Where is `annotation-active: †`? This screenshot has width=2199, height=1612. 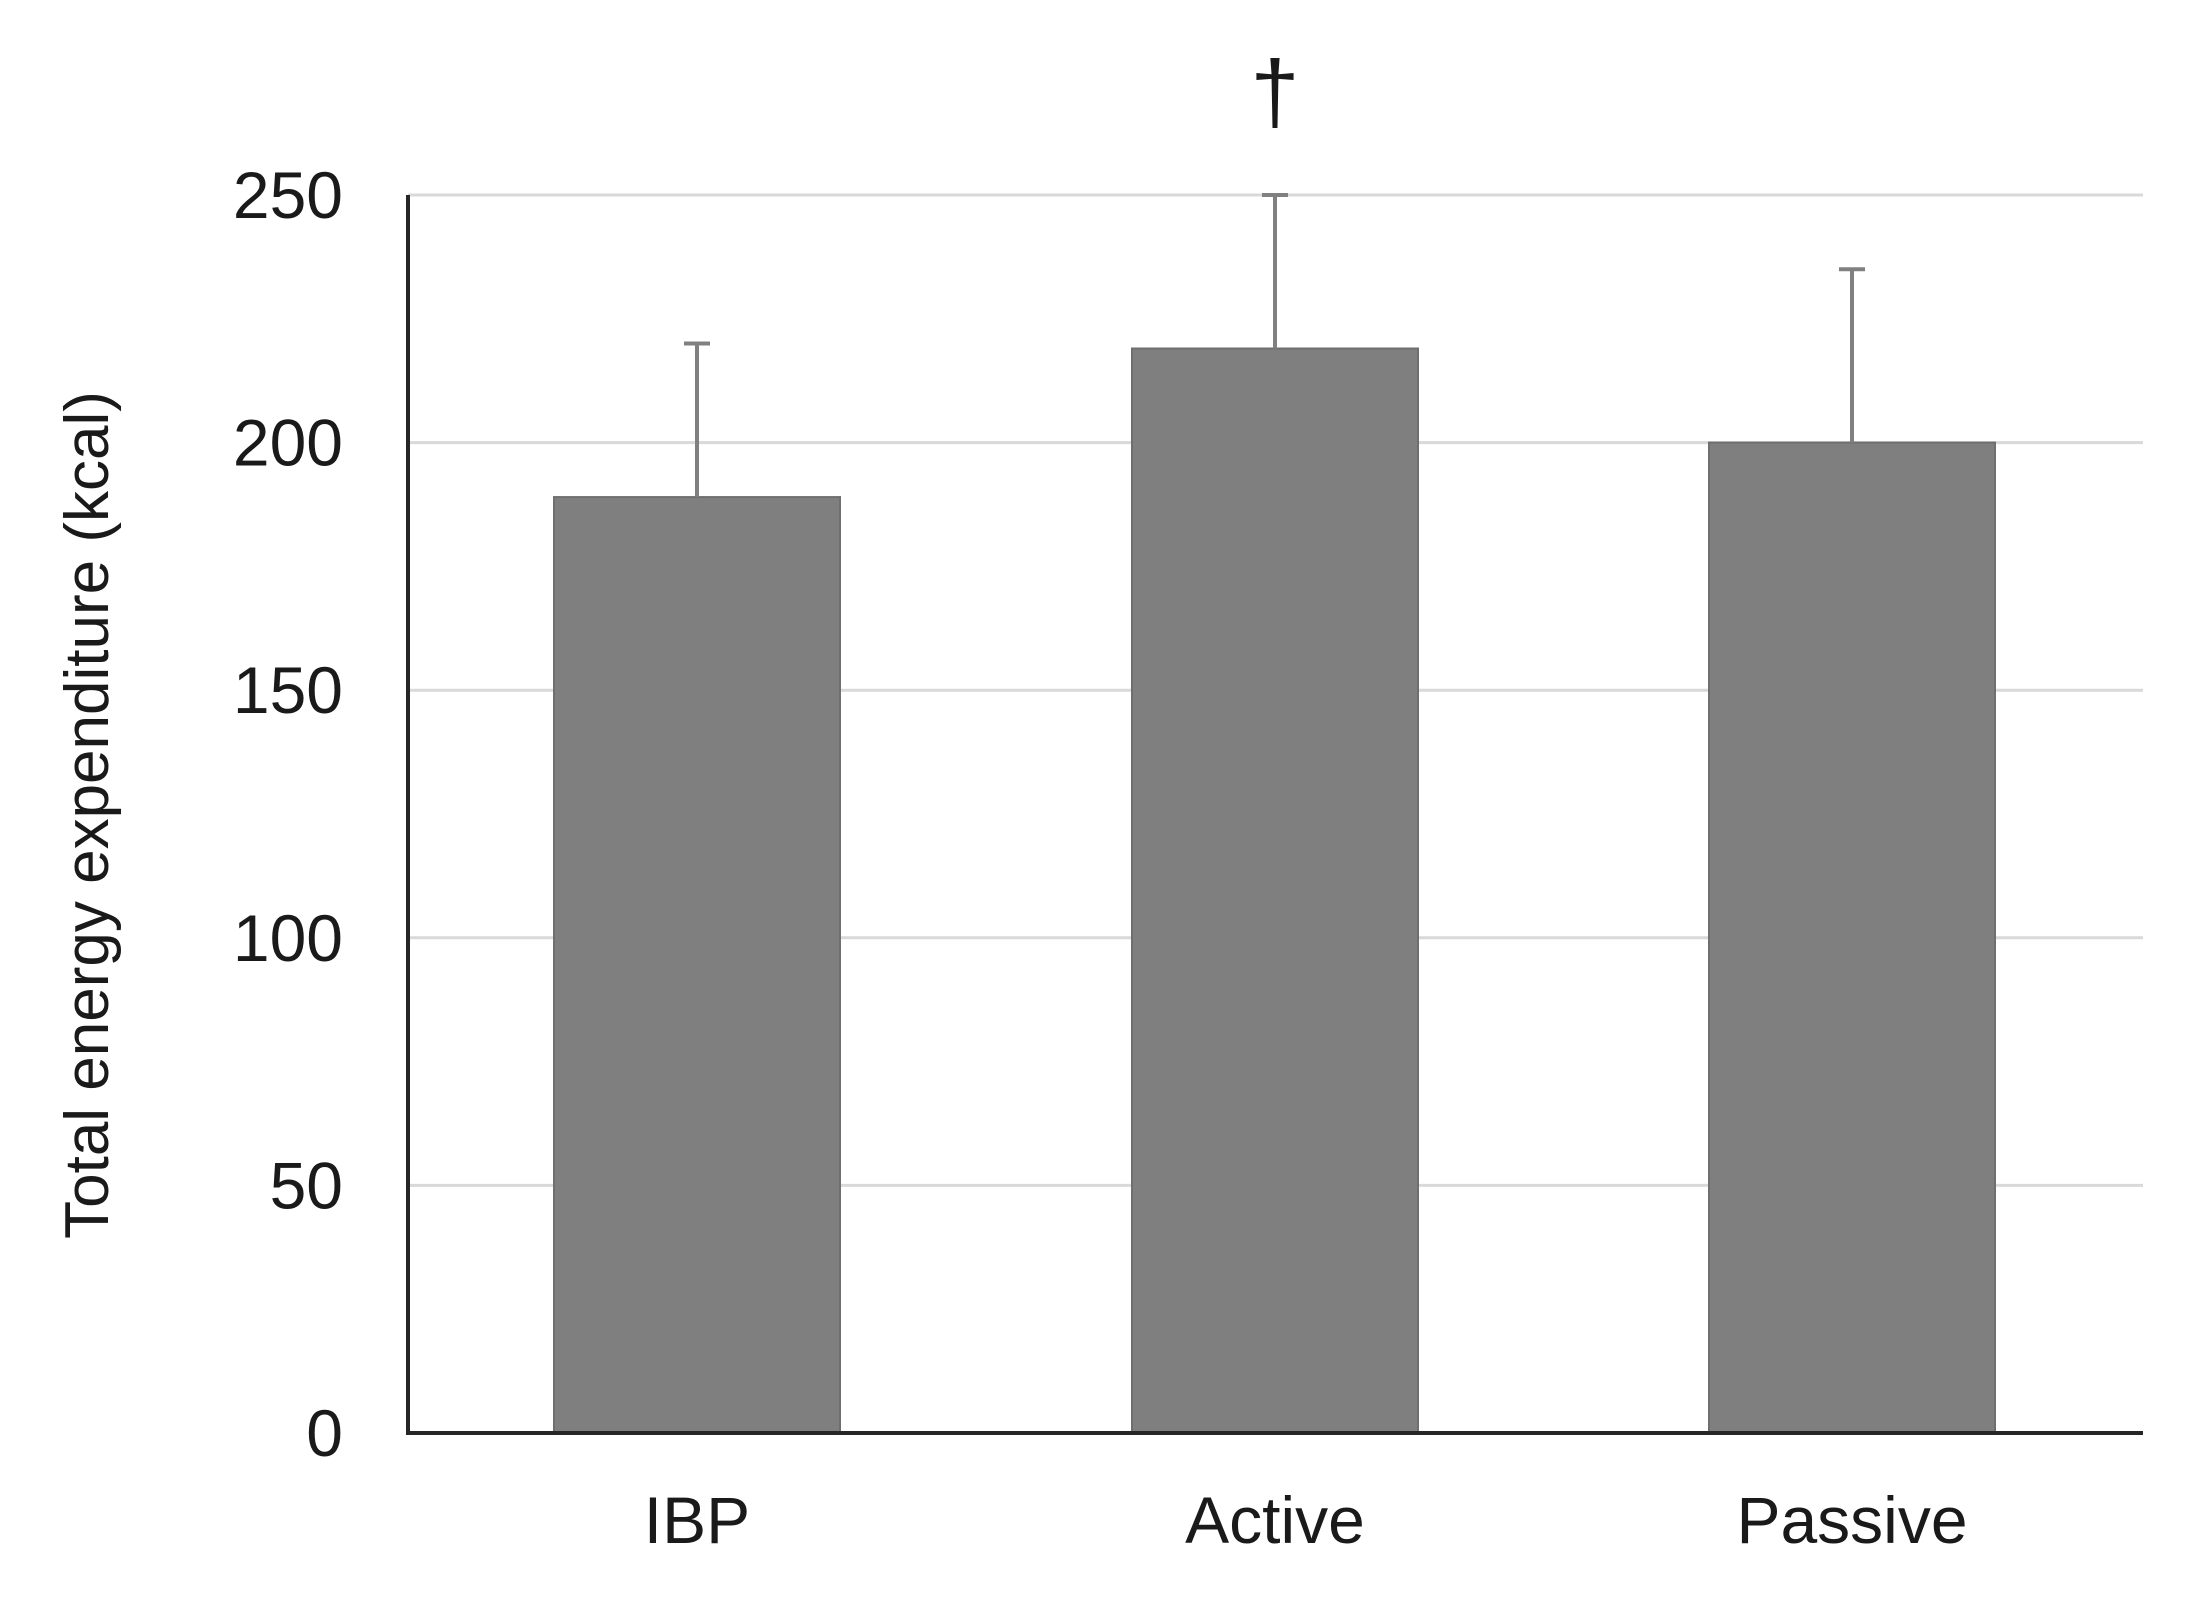 annotation-active: † is located at coordinates (1275, 91).